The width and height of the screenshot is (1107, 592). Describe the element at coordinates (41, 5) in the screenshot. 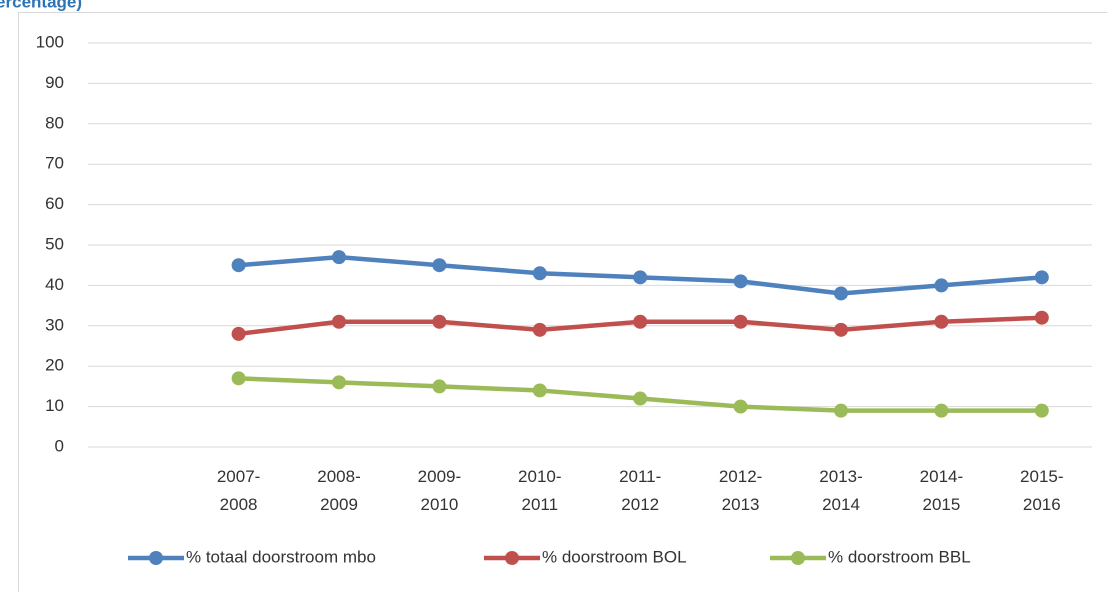

I see `chart-title: (percentage)` at that location.